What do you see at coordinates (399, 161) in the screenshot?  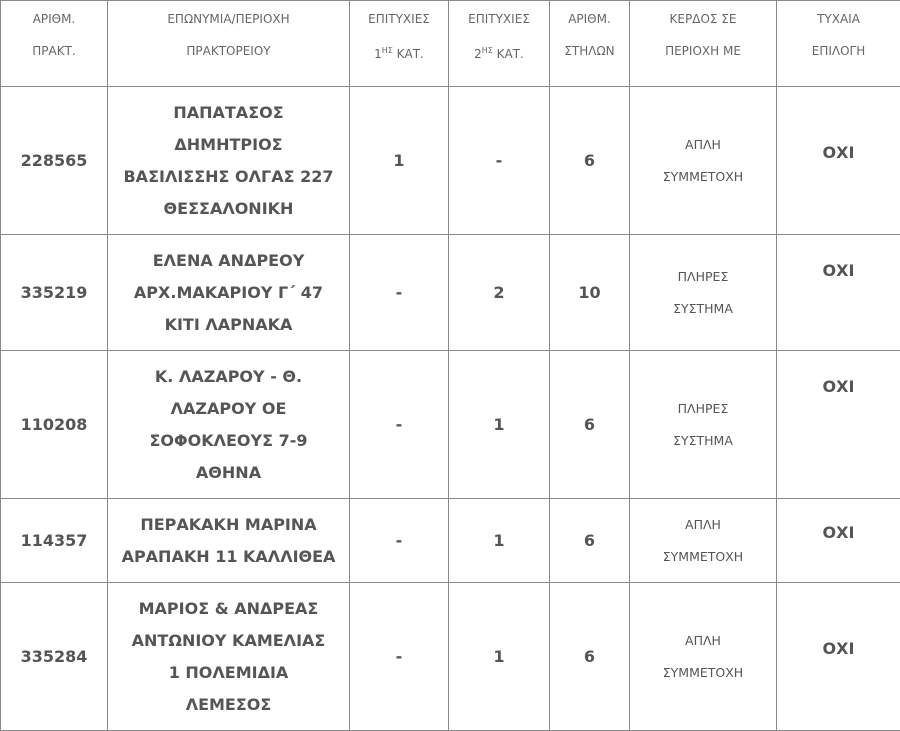 I see `cat1-wins: 1` at bounding box center [399, 161].